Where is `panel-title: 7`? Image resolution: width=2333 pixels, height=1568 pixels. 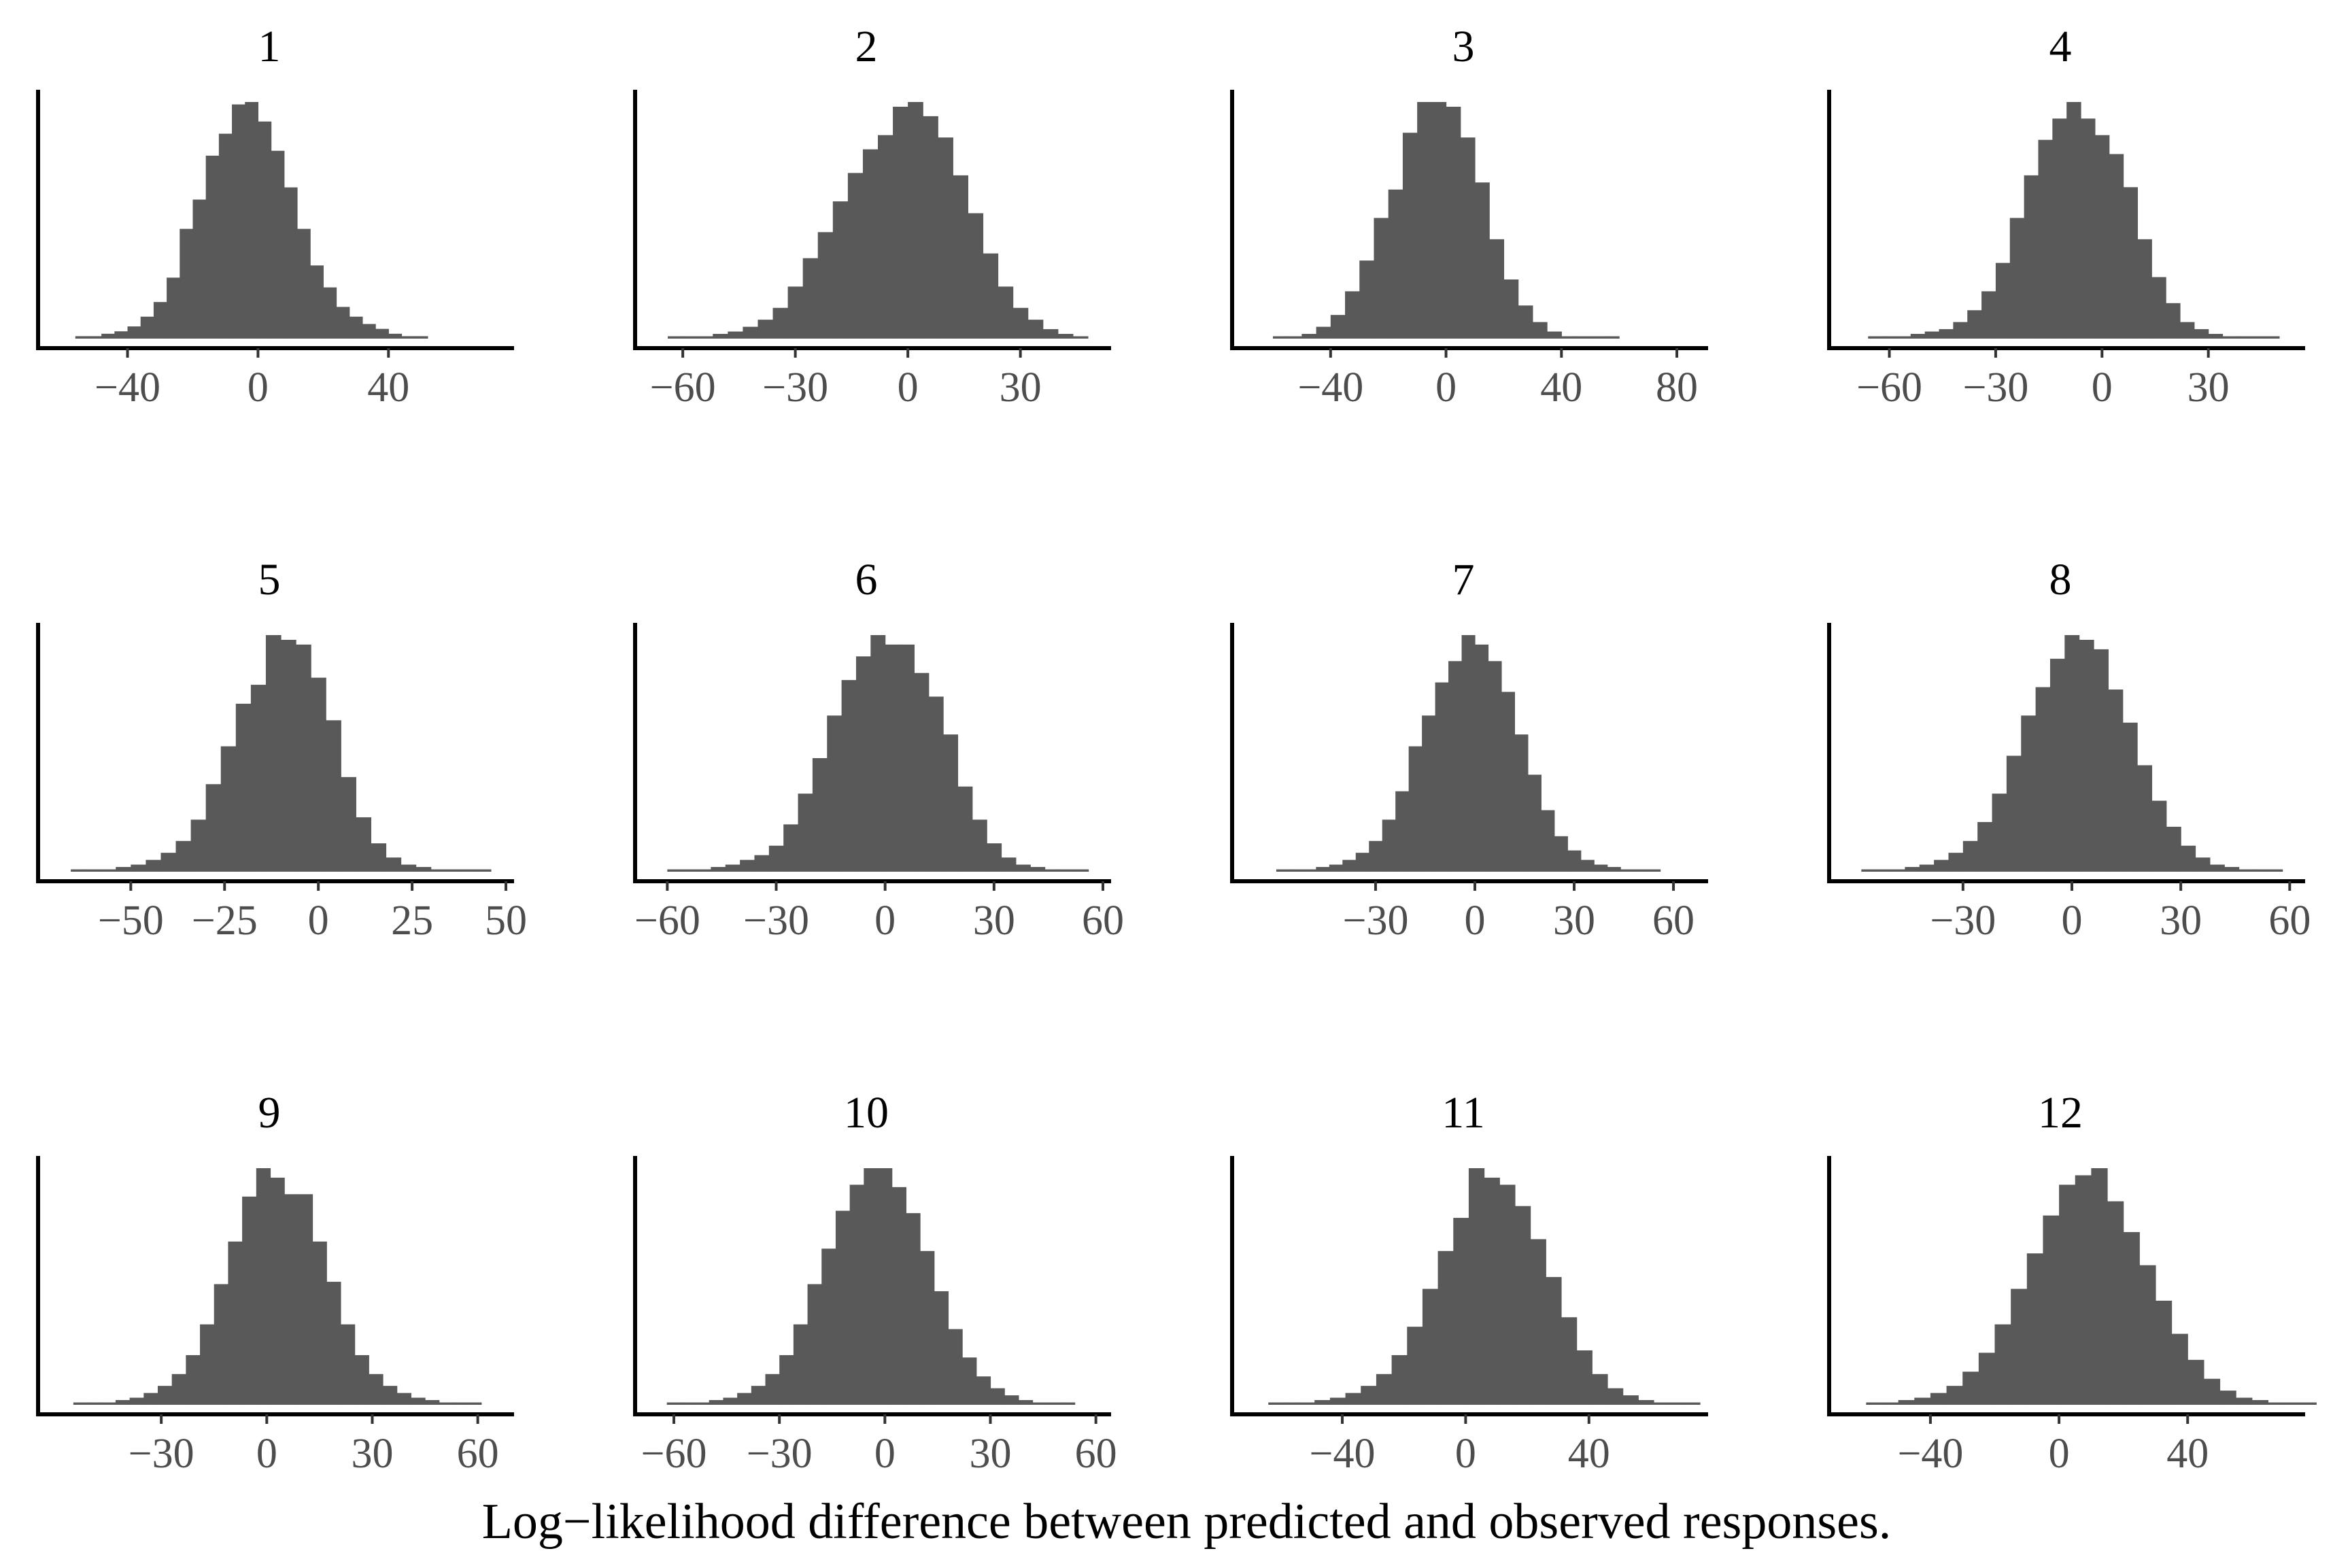
panel-title: 7 is located at coordinates (1463, 579).